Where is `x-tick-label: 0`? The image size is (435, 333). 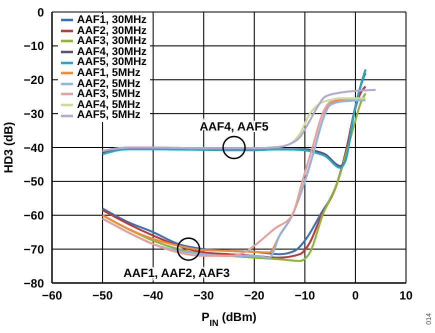
x-tick-label: 0 is located at coordinates (356, 295).